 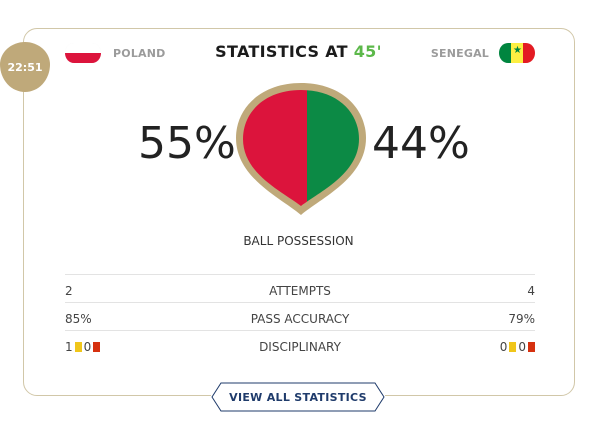 What do you see at coordinates (300, 319) in the screenshot?
I see `pass-accuracy-label: PASS ACCURACY` at bounding box center [300, 319].